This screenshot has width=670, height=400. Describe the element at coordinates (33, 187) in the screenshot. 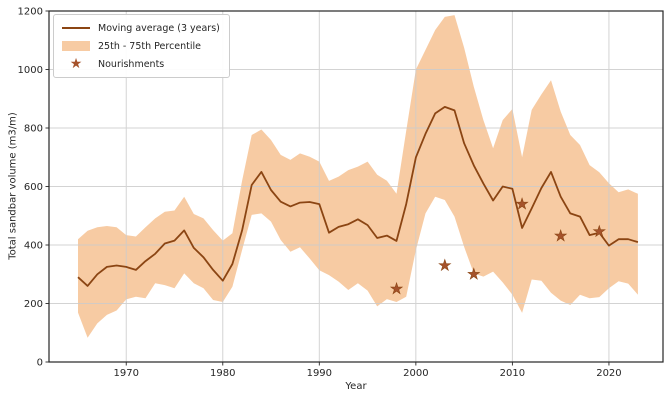

I see `y-tick-label: 600` at that location.